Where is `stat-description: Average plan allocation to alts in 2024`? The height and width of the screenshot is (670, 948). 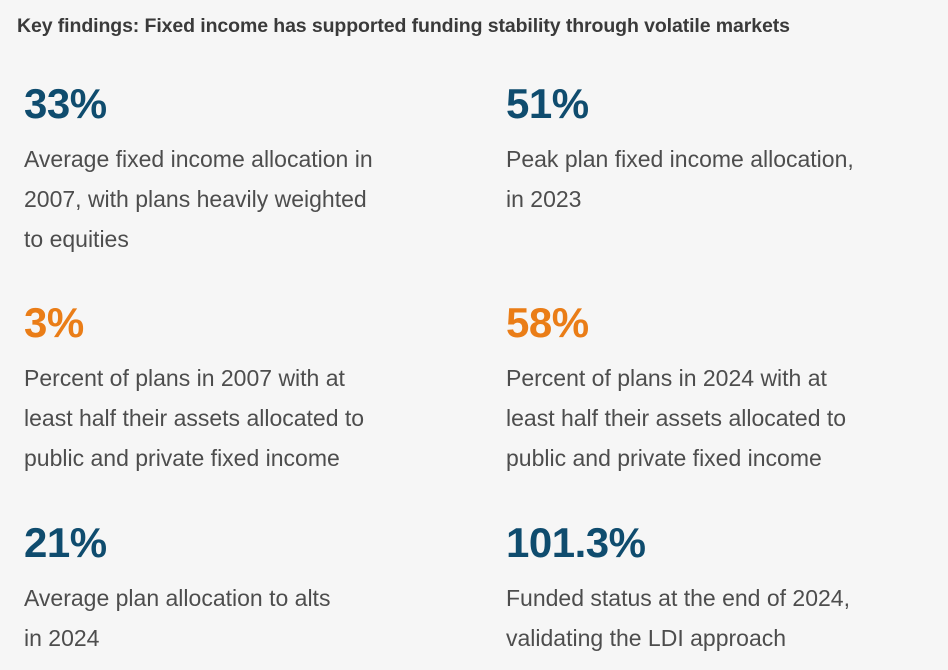
stat-description: Average plan allocation to alts in 2024 is located at coordinates (239, 618).